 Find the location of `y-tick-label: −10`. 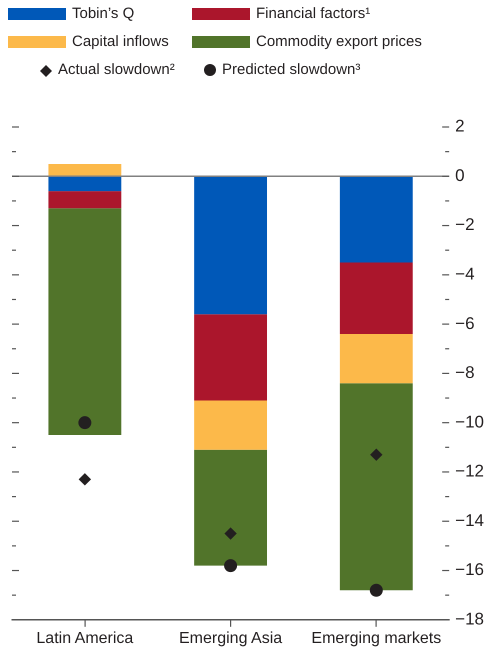

y-tick-label: −10 is located at coordinates (469, 422).